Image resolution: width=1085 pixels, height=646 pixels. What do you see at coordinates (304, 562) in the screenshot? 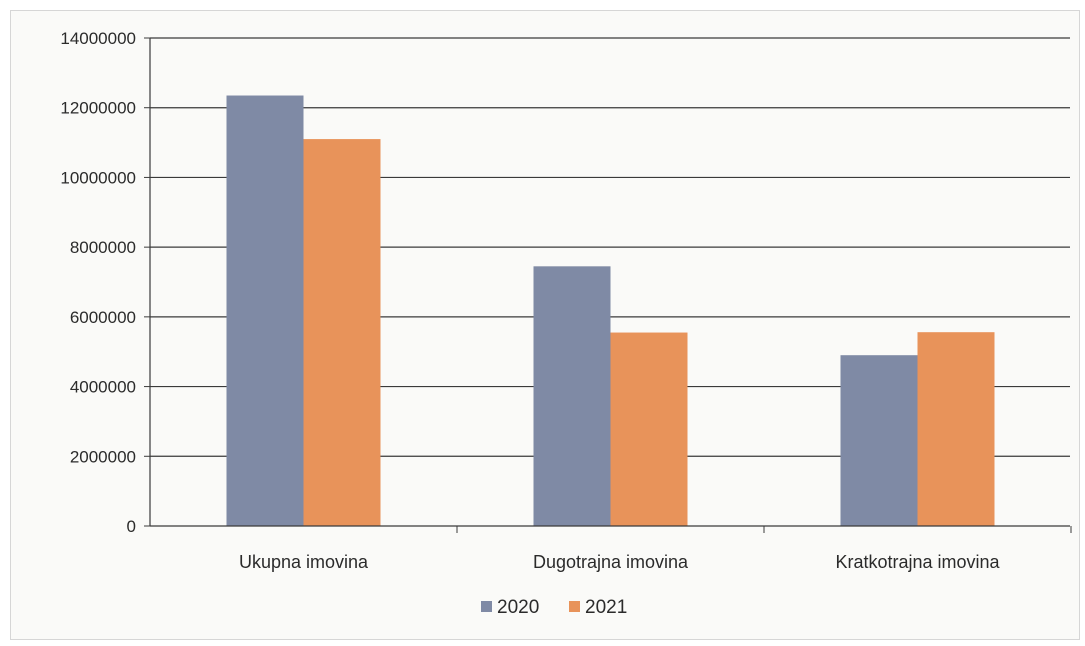
I see `x-tick-label: Ukupna imovina` at bounding box center [304, 562].